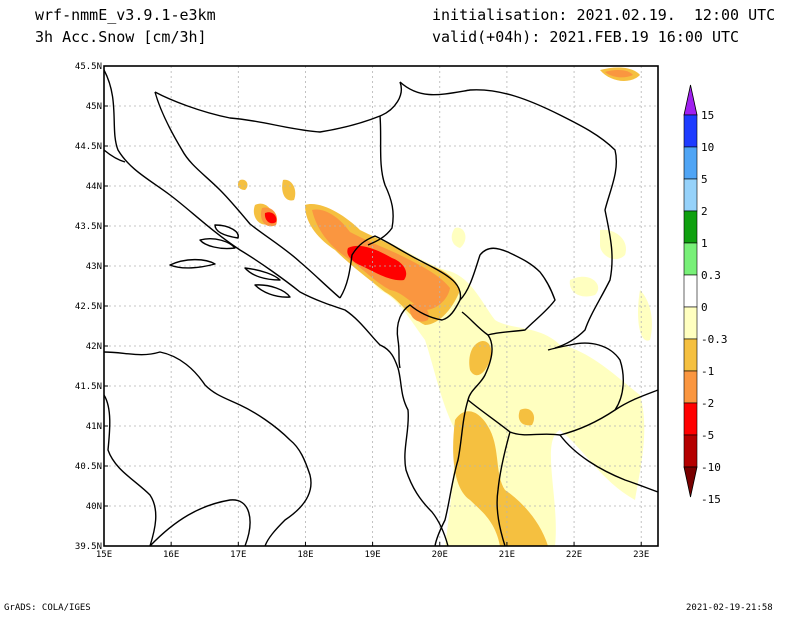 Image resolution: width=800 pixels, height=618 pixels. Describe the element at coordinates (440, 555) in the screenshot. I see `lon-tick-label: 20E` at that location.